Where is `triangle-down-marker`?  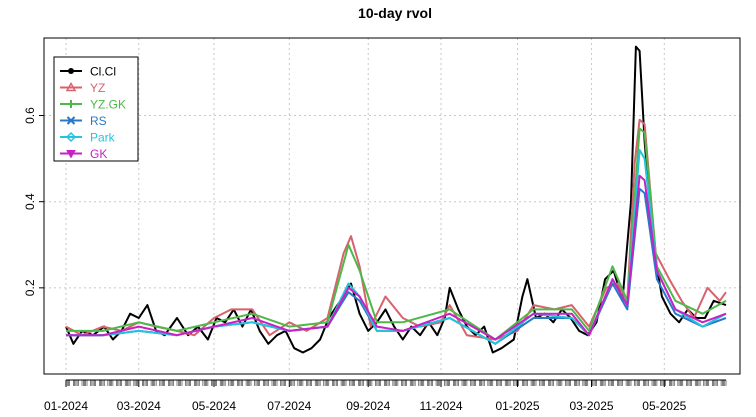
triangle-down-marker is located at coordinates (71, 154).